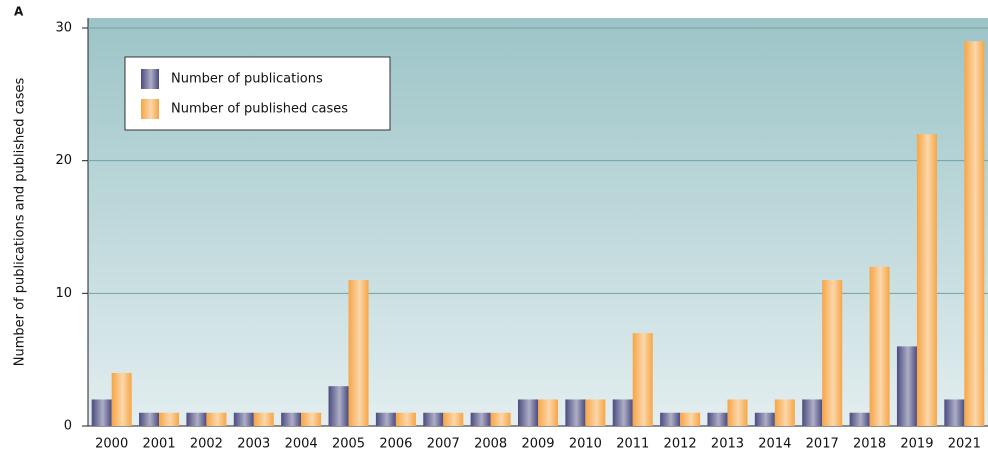  What do you see at coordinates (774, 444) in the screenshot?
I see `x-tick-label: 2014` at bounding box center [774, 444].